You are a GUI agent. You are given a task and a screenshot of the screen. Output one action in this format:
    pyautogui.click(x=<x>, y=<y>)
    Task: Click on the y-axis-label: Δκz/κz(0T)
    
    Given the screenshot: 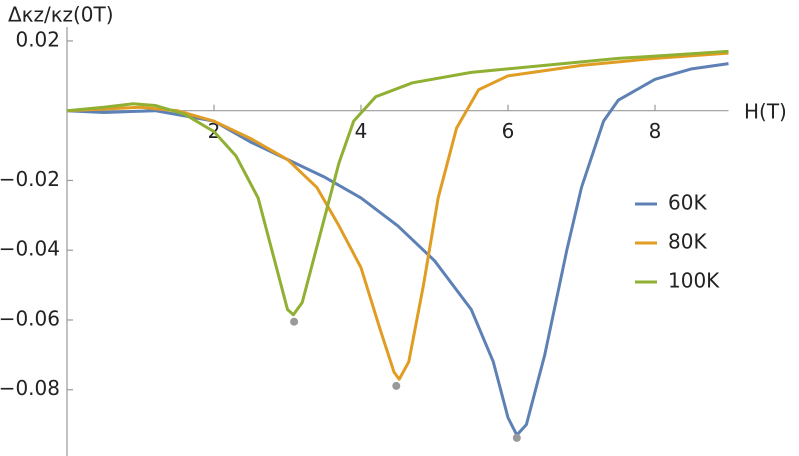 What is the action you would take?
    pyautogui.click(x=61, y=15)
    